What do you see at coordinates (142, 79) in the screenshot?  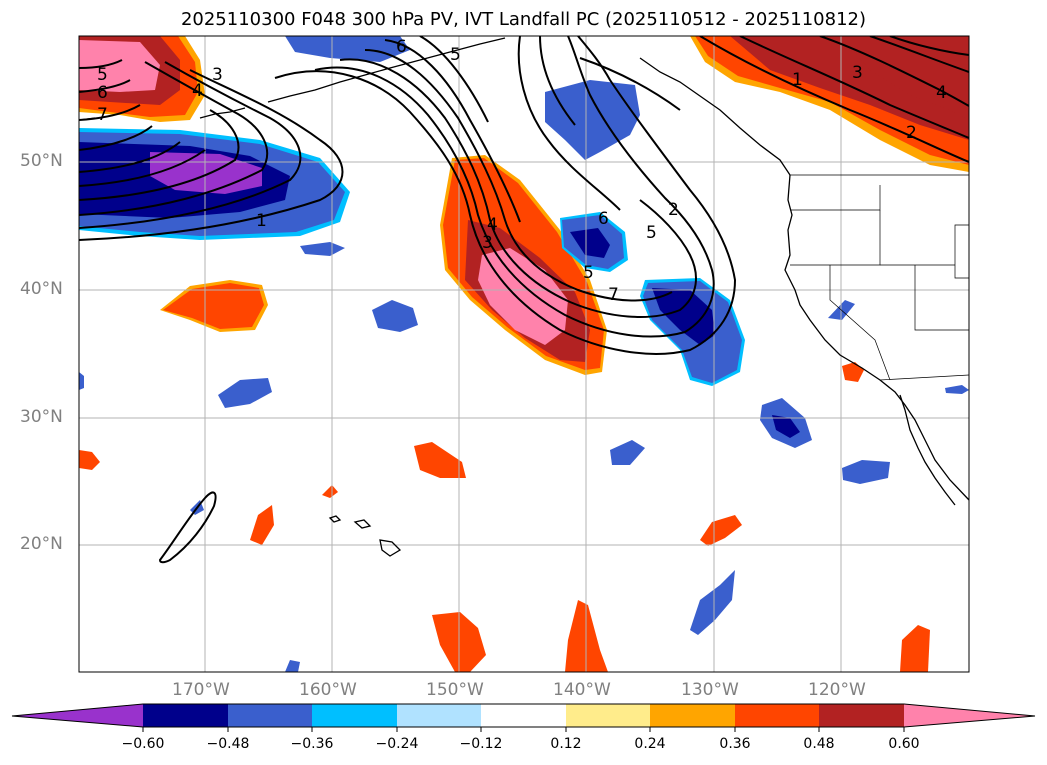 I see `positive-anomaly-northwest` at bounding box center [142, 79].